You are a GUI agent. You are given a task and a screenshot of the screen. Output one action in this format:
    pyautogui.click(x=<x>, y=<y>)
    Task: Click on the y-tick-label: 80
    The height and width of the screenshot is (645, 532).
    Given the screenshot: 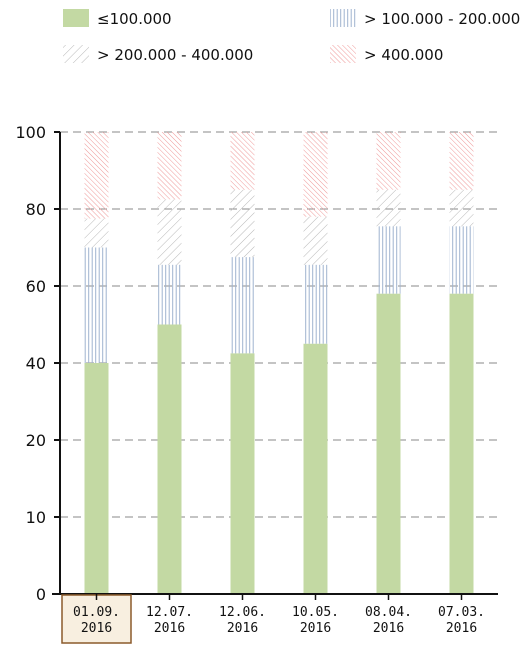 What is the action you would take?
    pyautogui.click(x=36, y=209)
    